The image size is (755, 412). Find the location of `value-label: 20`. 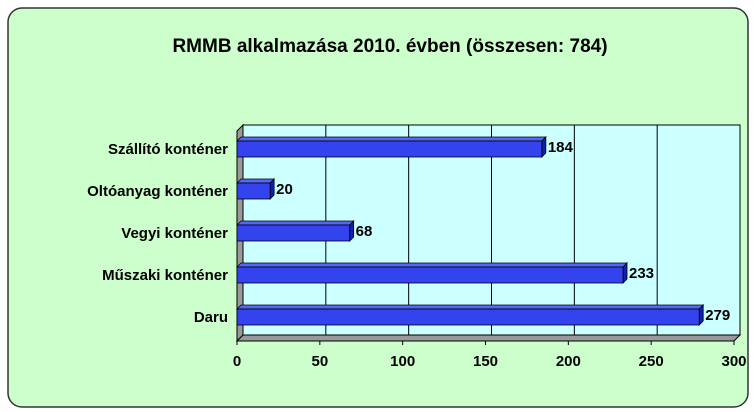

value-label: 20 is located at coordinates (284, 189).